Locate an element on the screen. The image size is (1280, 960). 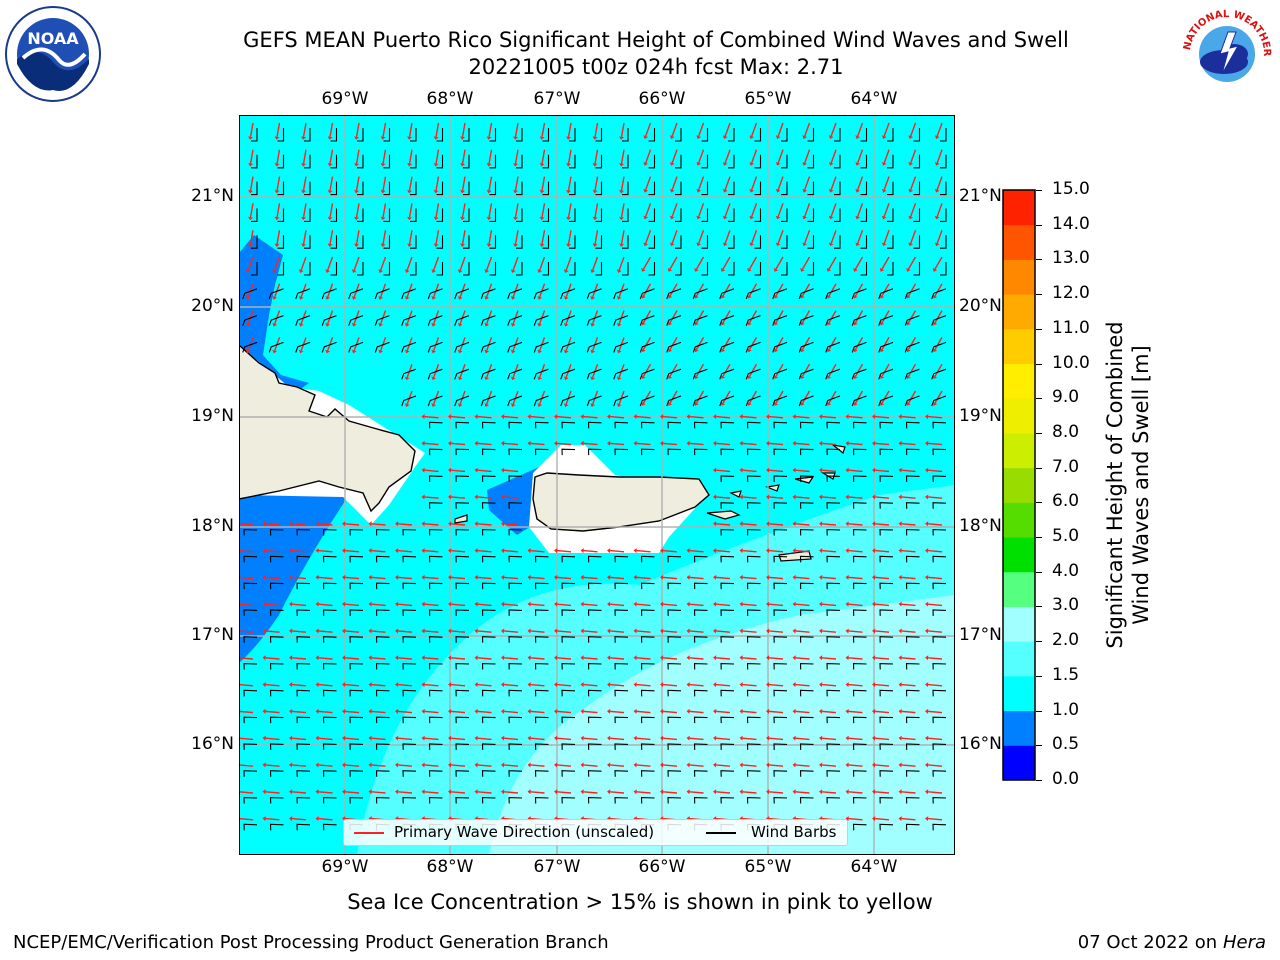
lat-label-right: 17°N is located at coordinates (980, 635).